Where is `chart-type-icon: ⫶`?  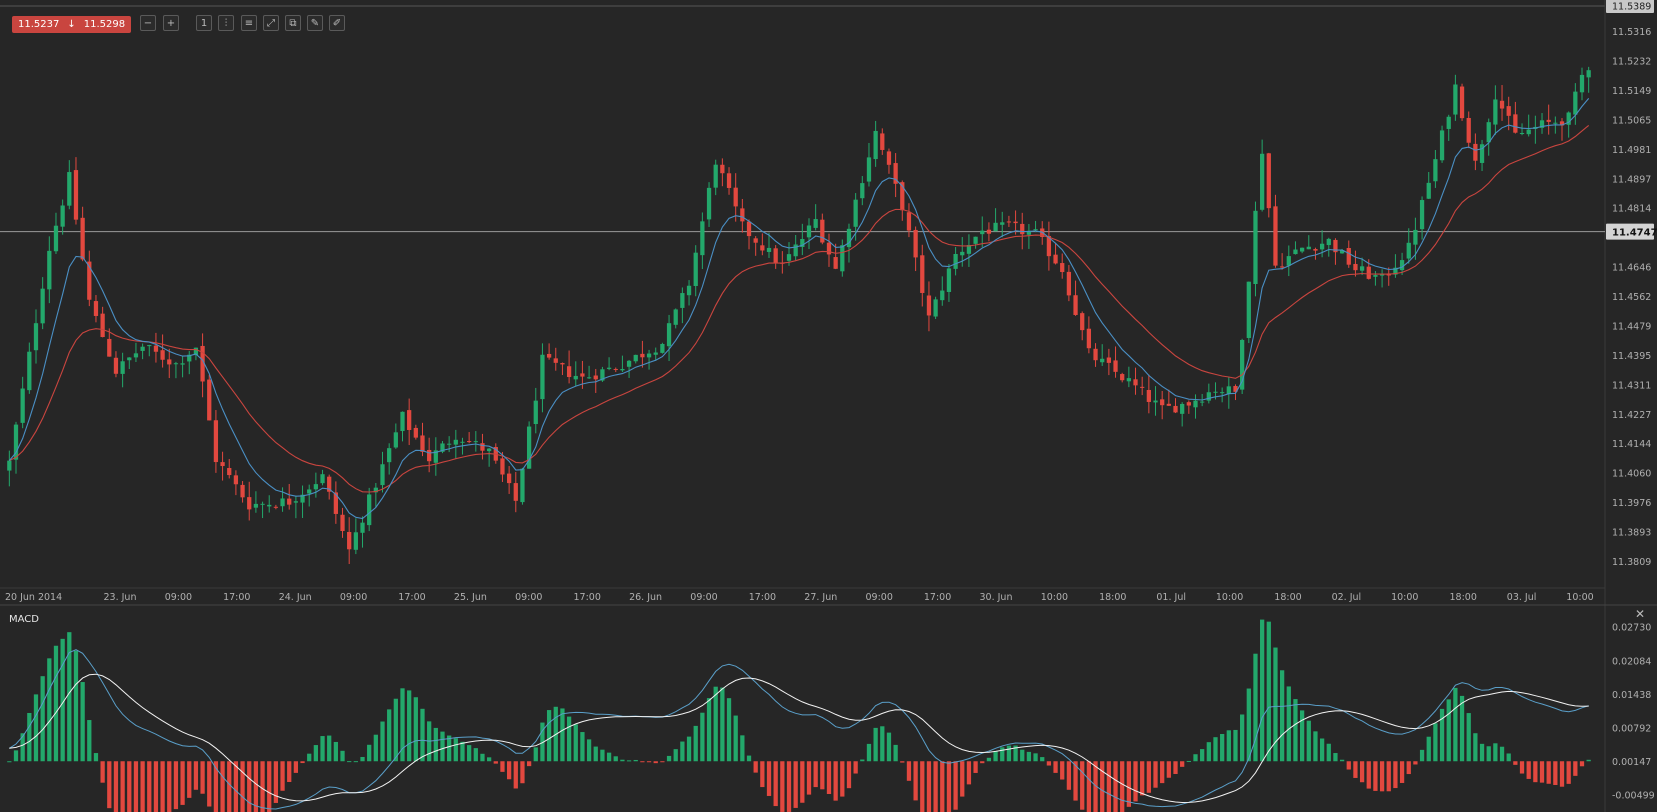
chart-type-icon: ⫶ is located at coordinates (226, 23).